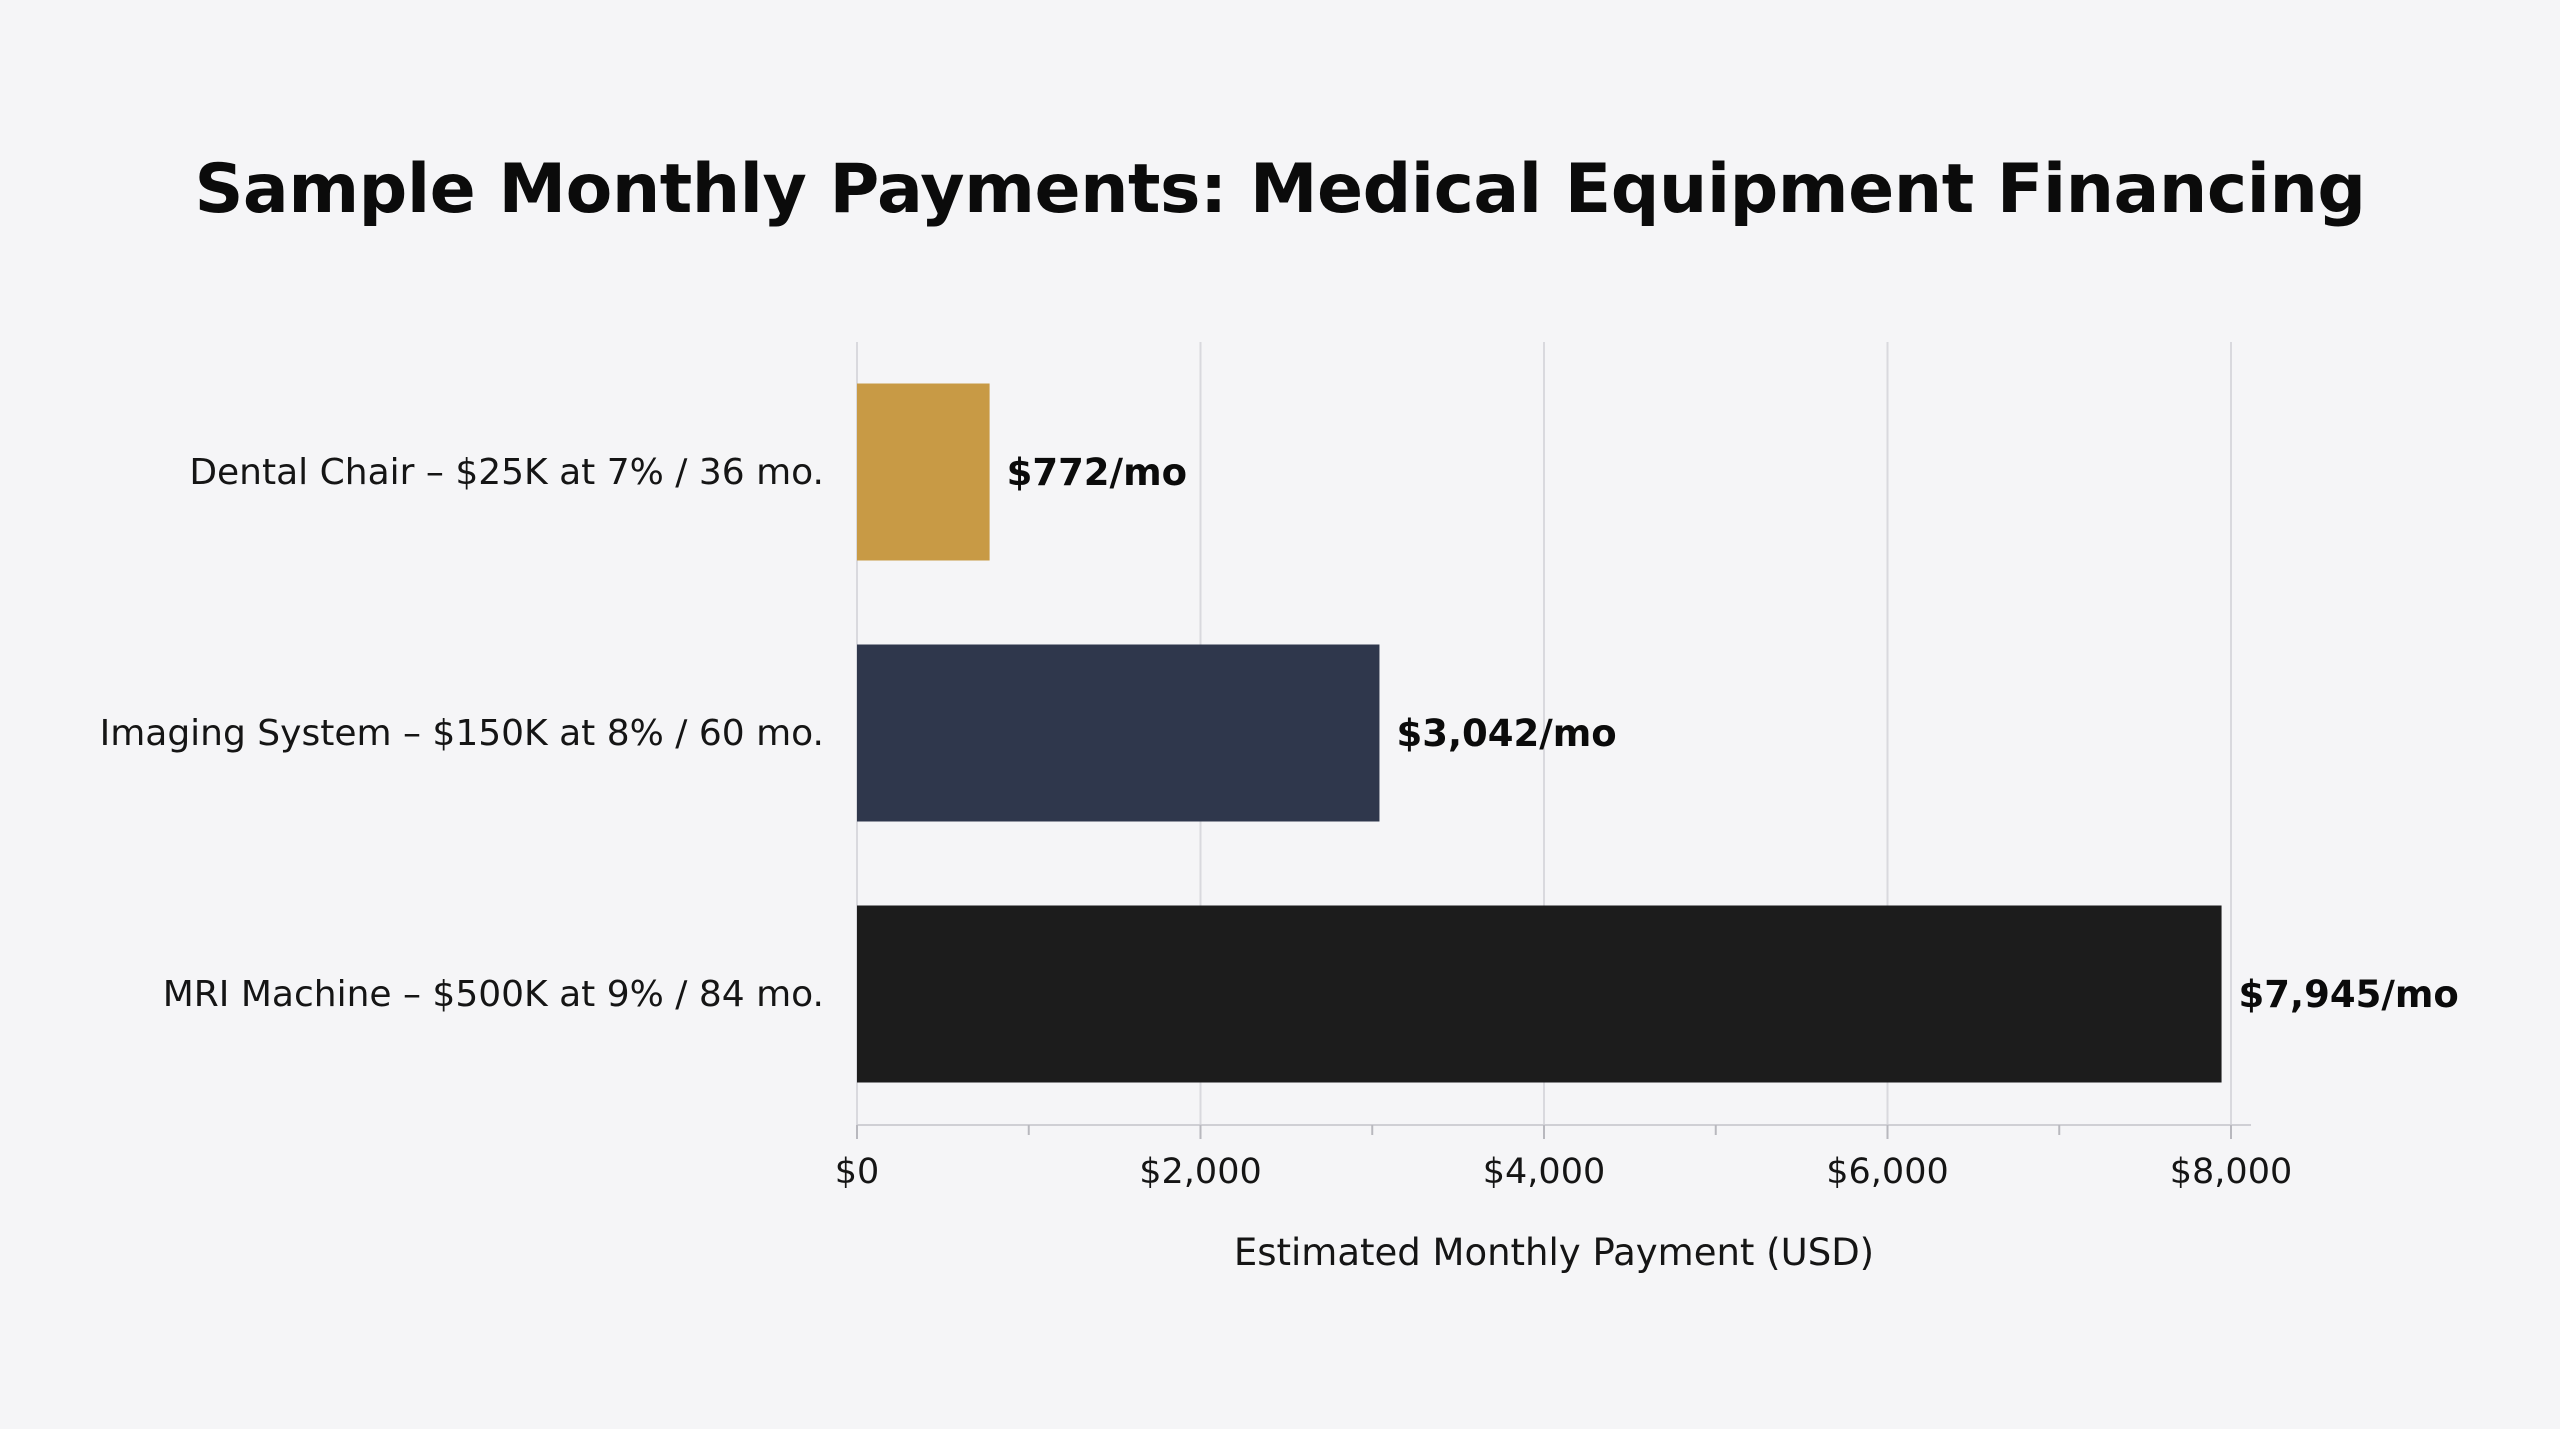  Describe the element at coordinates (857, 1172) in the screenshot. I see `x-tick-label: $0` at that location.